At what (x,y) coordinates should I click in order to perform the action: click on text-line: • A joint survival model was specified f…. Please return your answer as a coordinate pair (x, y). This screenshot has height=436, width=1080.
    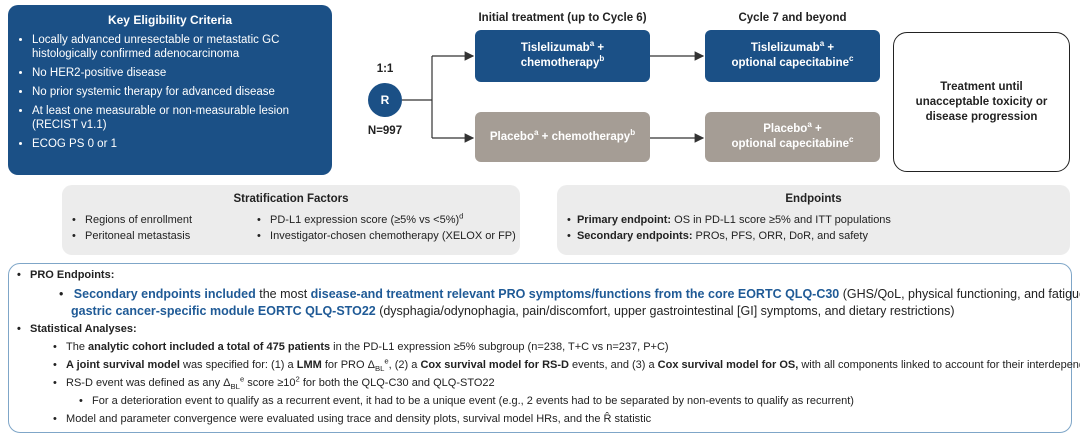
    Looking at the image, I should click on (566, 365).